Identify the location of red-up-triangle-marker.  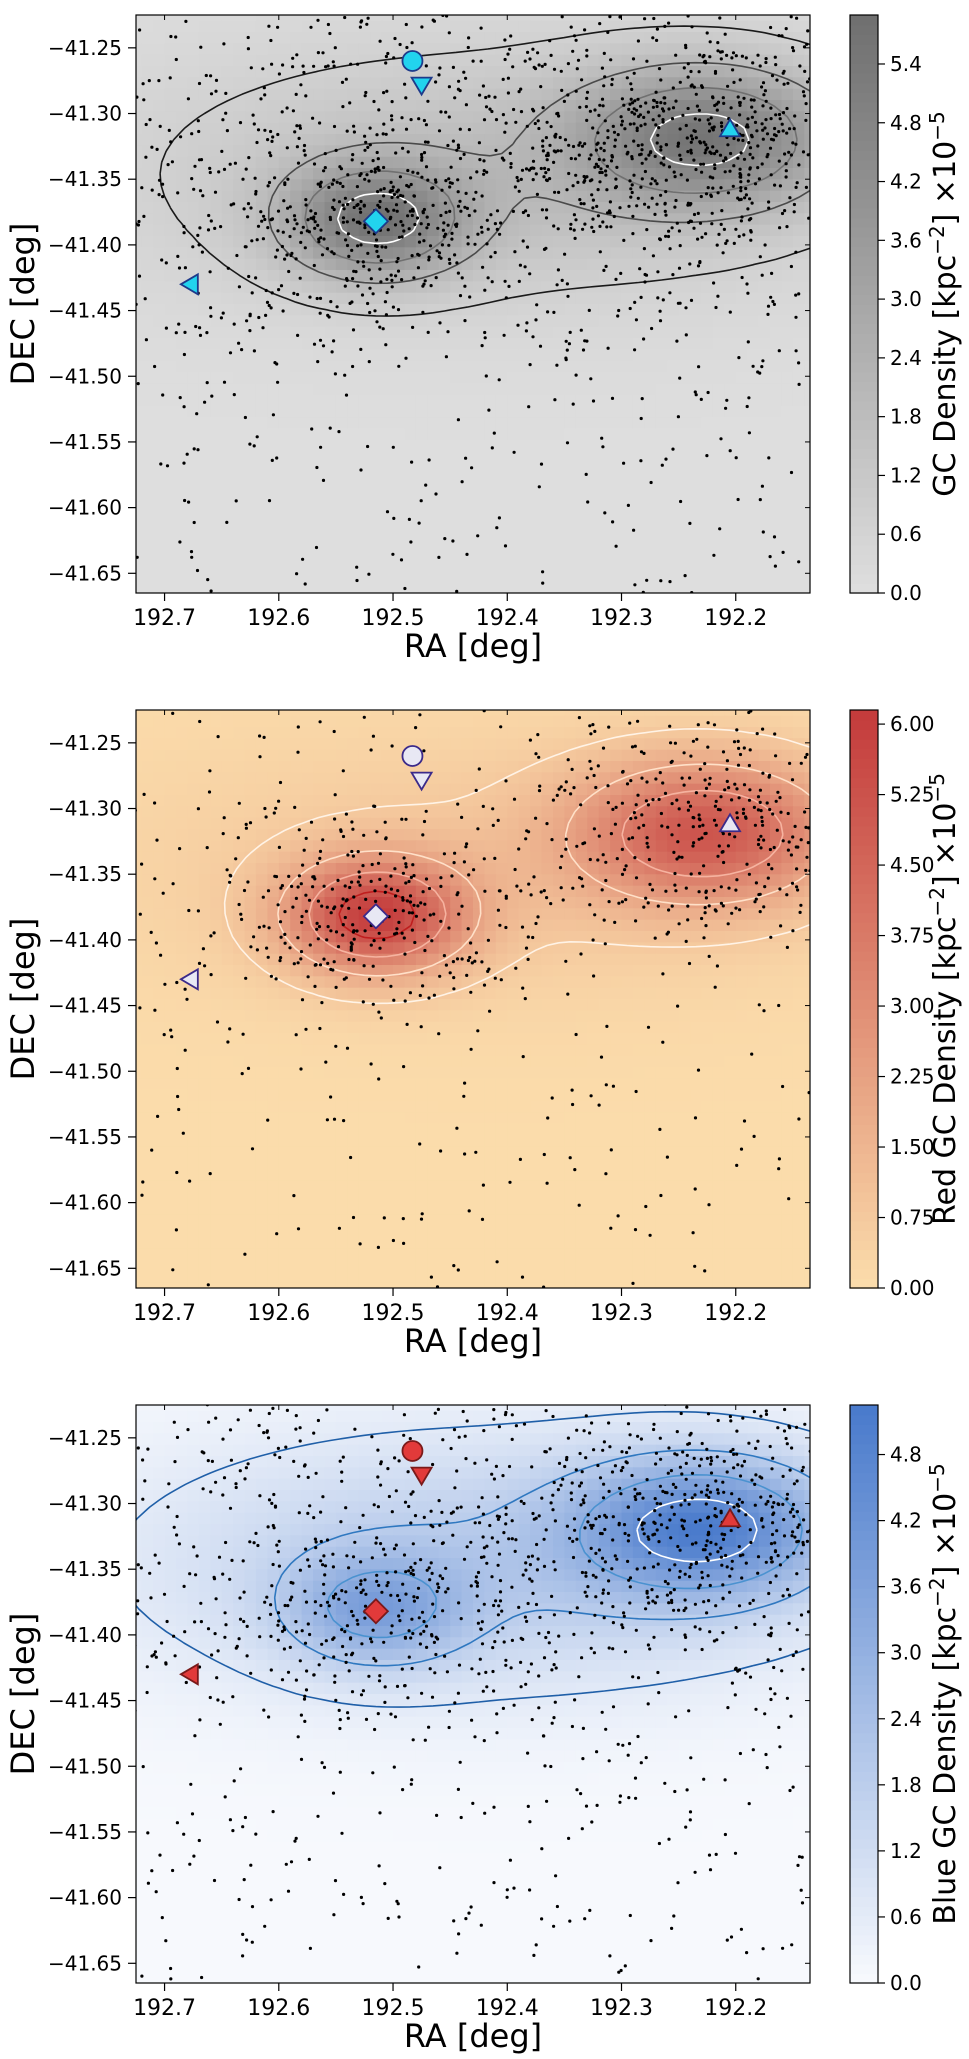
(730, 822).